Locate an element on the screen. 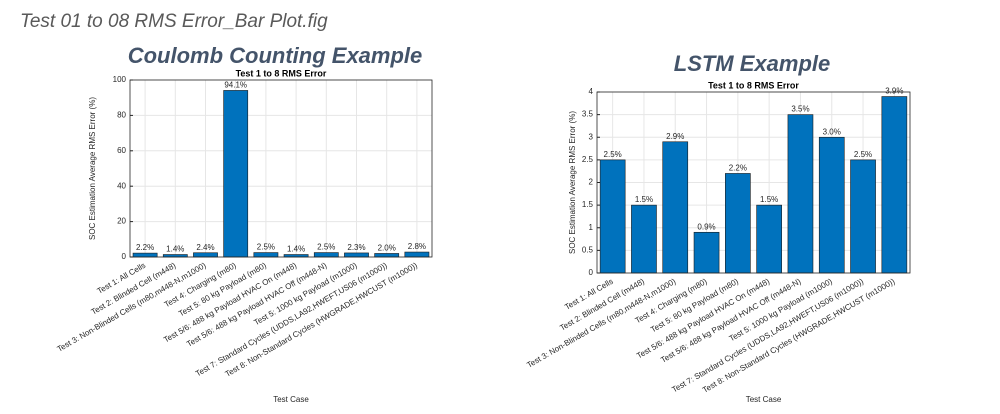  y-tick-label: 40 is located at coordinates (121, 185).